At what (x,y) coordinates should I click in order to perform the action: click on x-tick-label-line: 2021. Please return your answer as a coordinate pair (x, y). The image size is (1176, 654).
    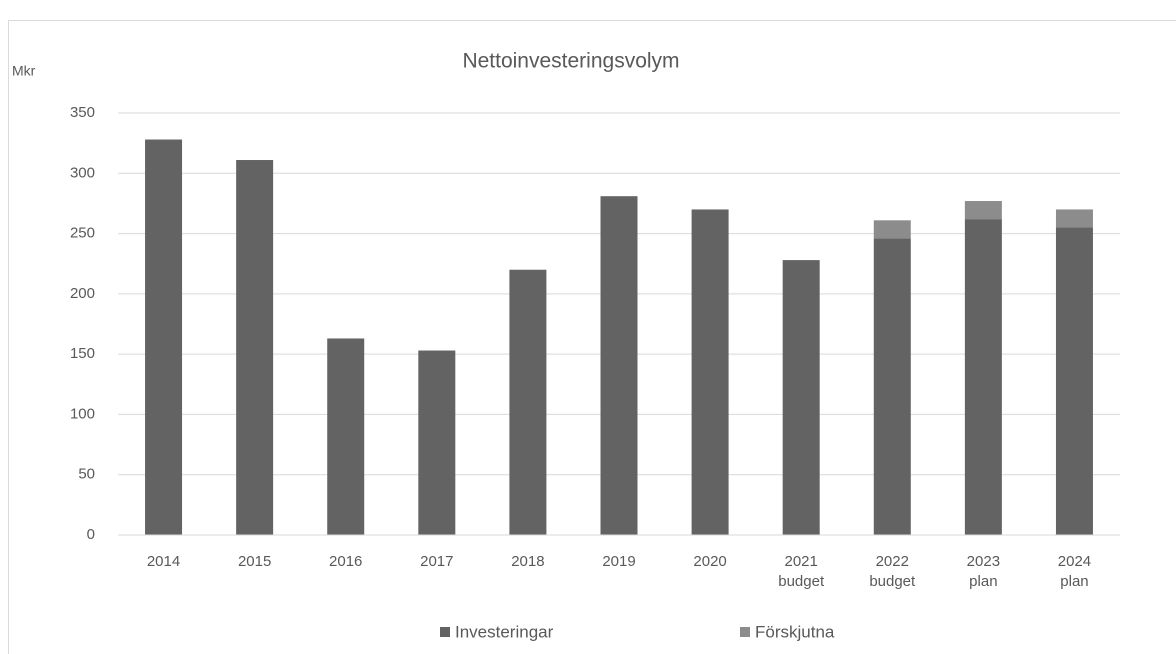
    Looking at the image, I should click on (800, 561).